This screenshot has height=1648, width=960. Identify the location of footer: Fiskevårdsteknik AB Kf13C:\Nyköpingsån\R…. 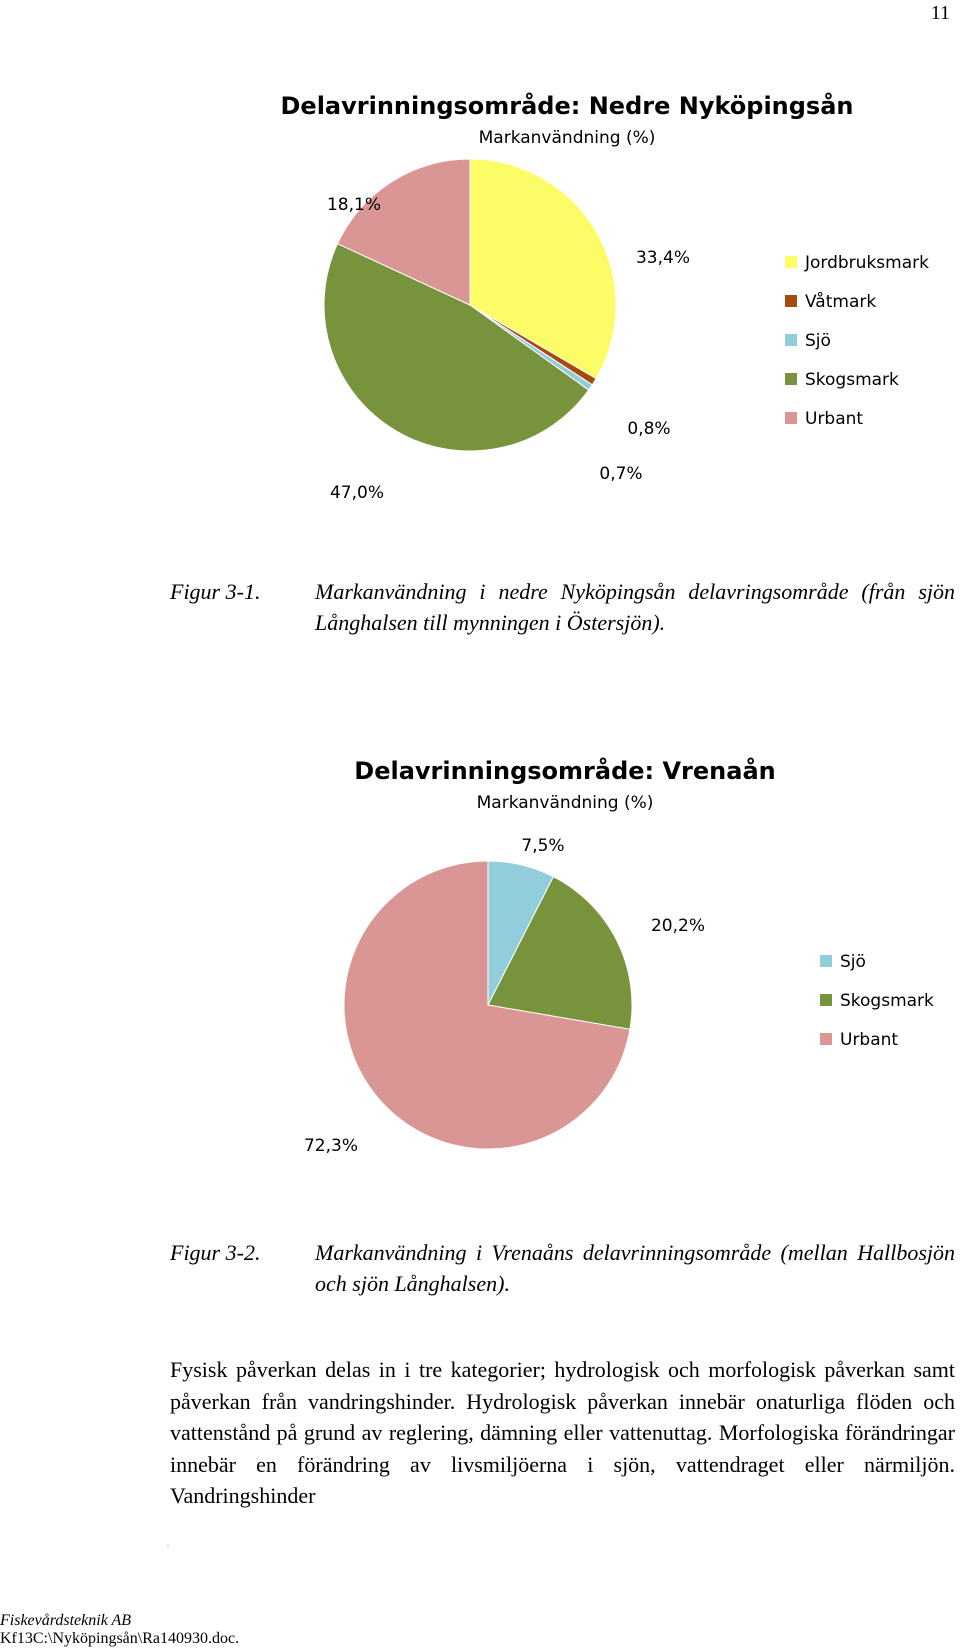
(119, 1630).